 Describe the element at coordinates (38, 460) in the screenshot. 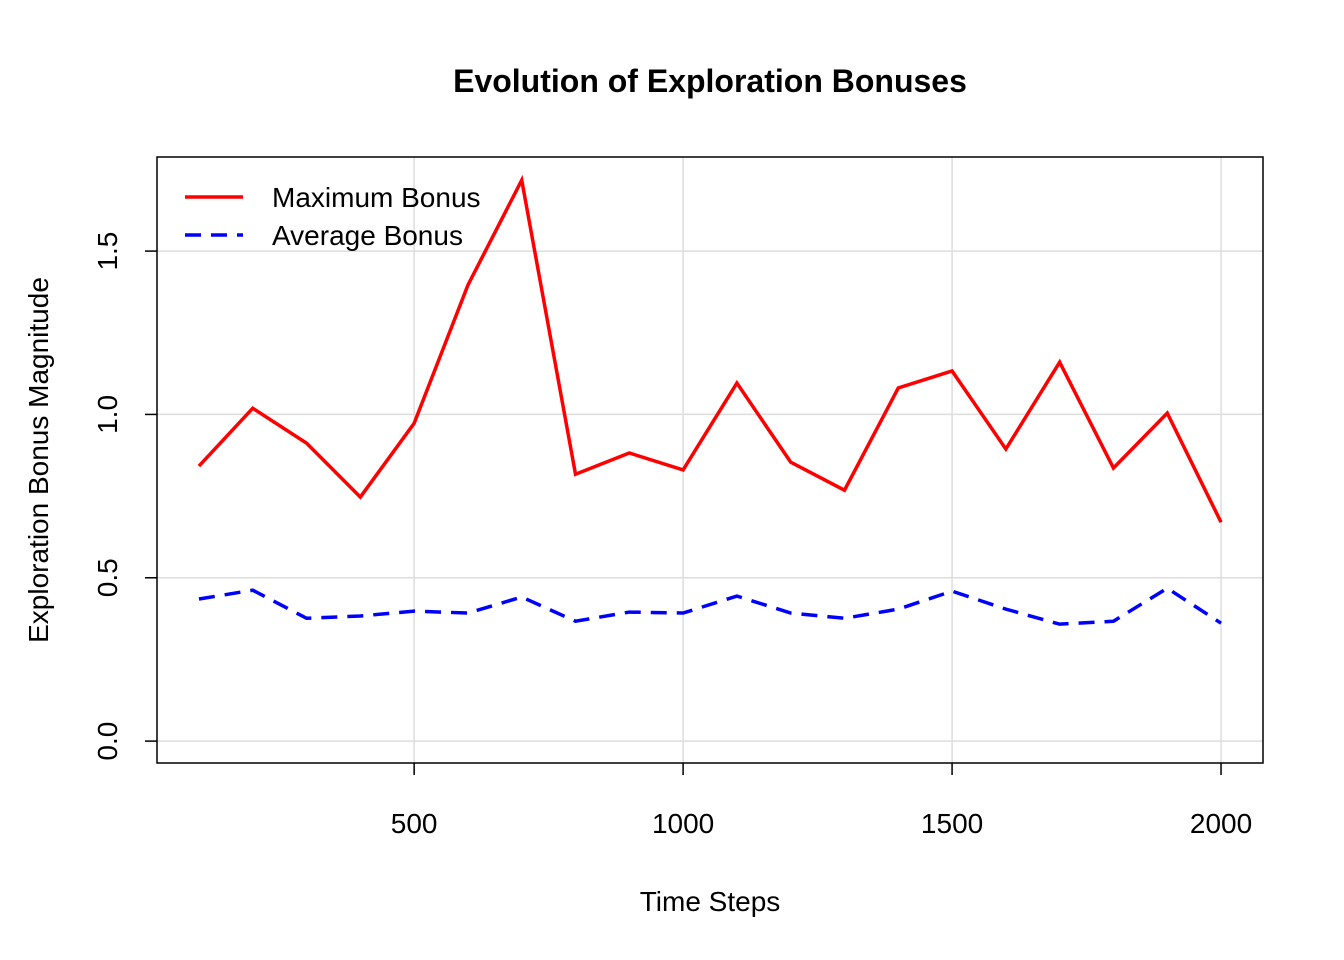

I see `y-axis-label: Exploration Bonus Magnitude` at that location.